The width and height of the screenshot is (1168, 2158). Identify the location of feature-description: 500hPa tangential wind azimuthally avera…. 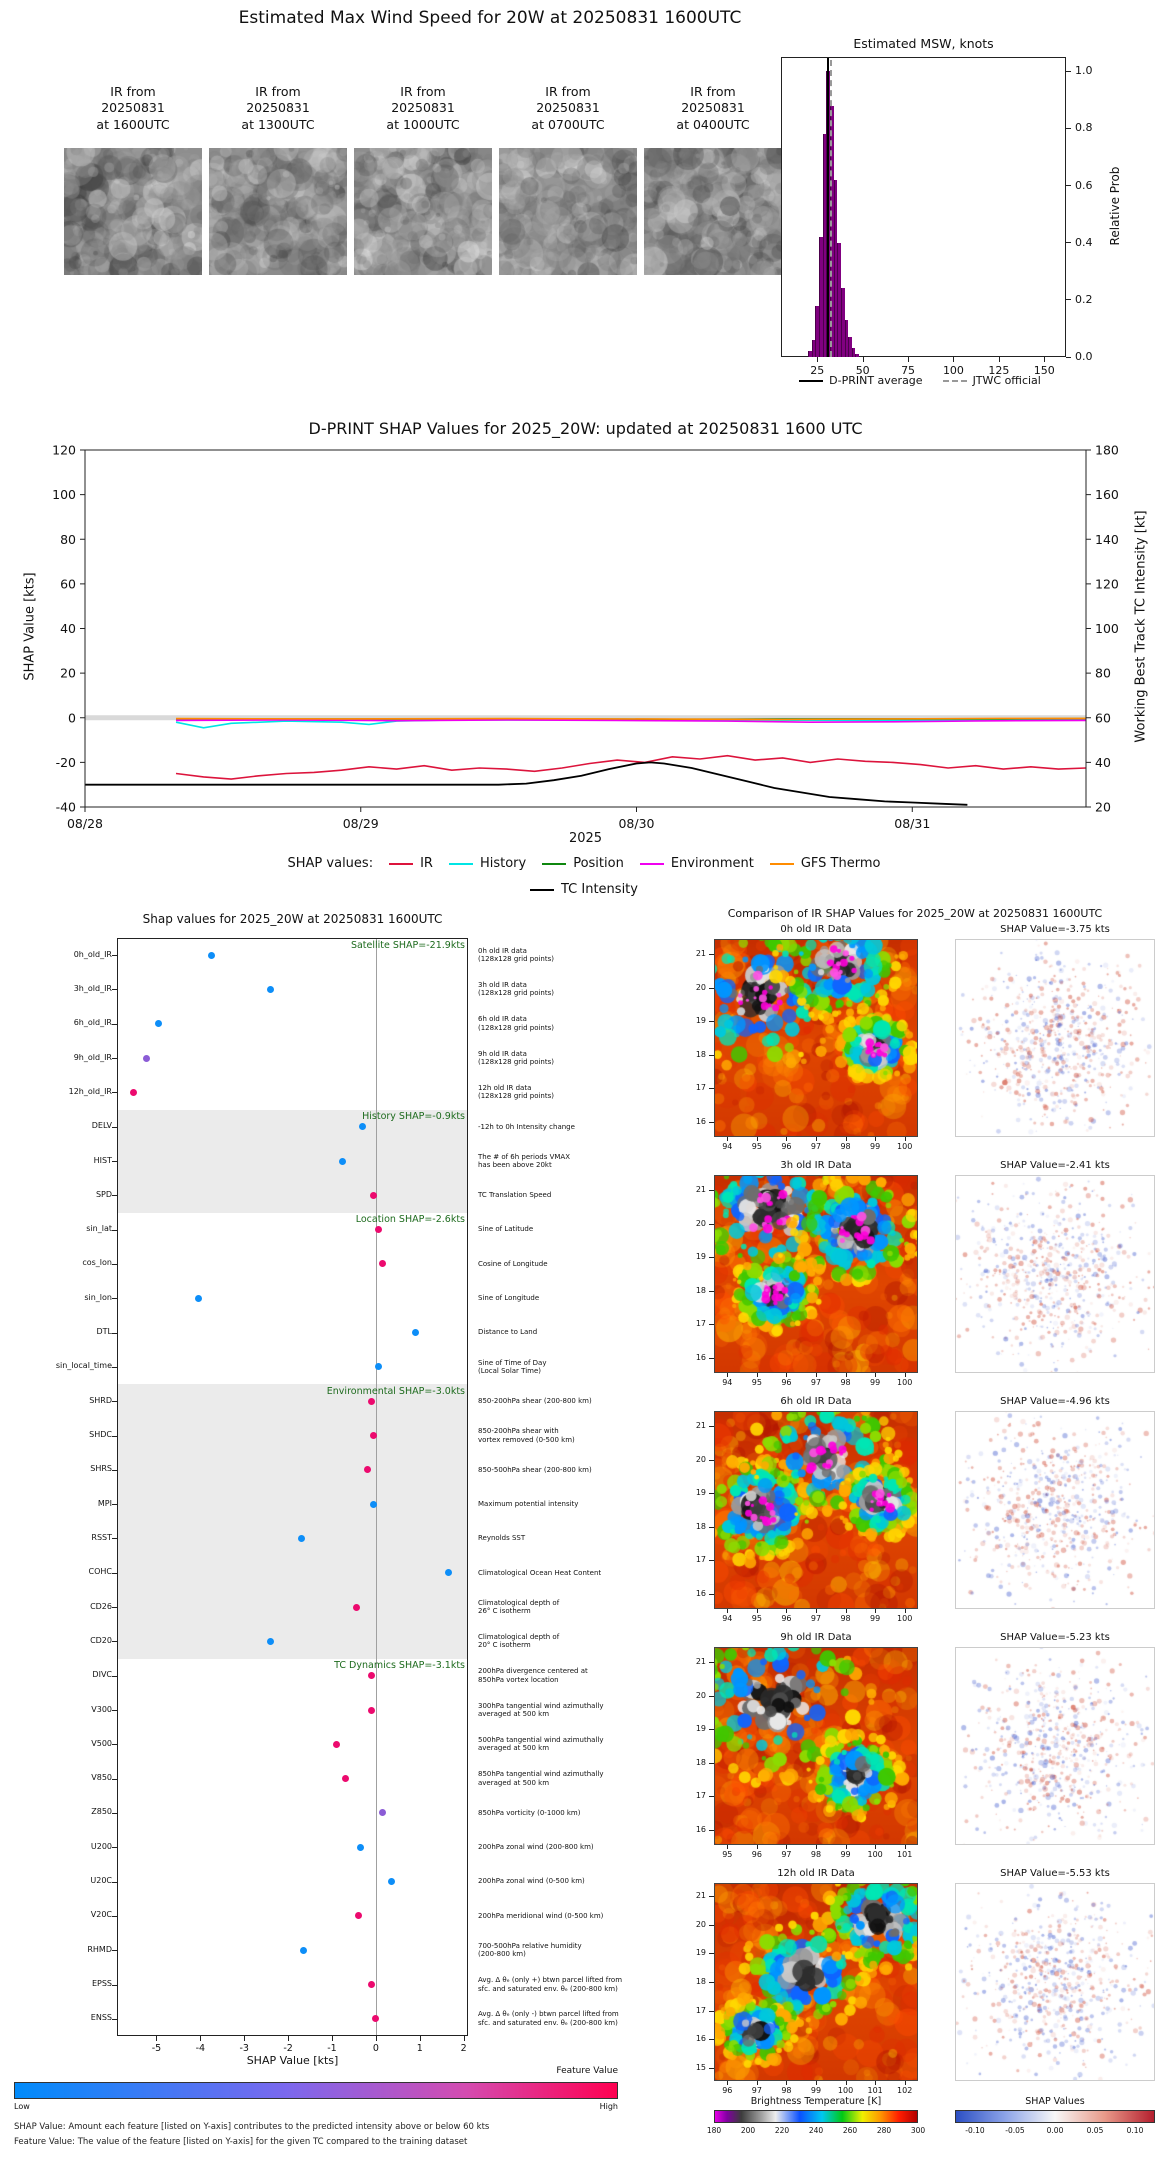
(541, 1744).